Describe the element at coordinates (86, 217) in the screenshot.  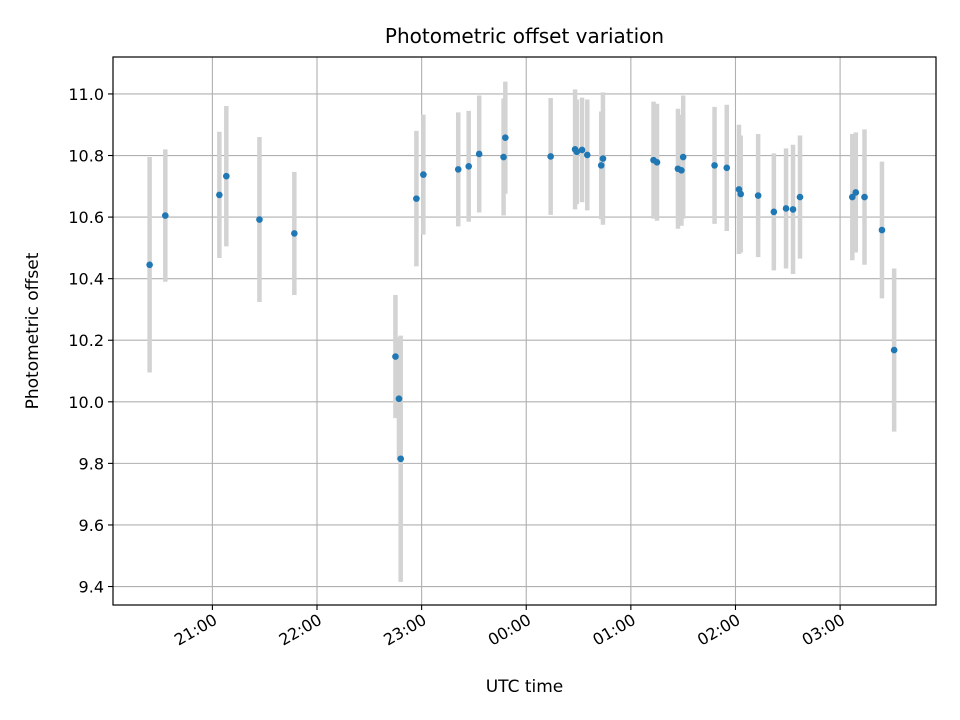
I see `y-tick-label: 10.6` at that location.